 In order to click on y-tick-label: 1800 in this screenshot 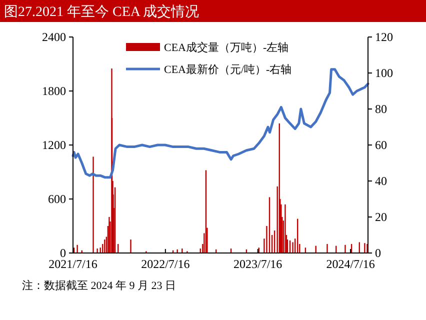, I will do `click(54, 91)`.